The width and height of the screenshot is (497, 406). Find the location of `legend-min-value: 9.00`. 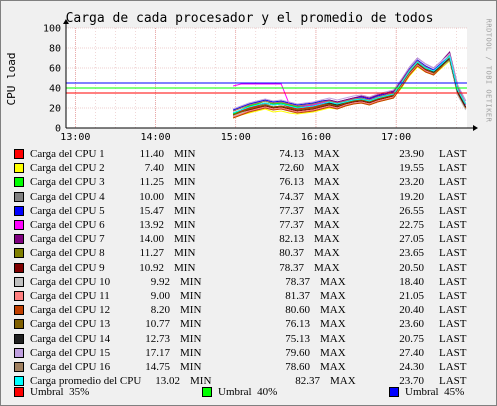

legend-min-value: 9.00 is located at coordinates (160, 296).